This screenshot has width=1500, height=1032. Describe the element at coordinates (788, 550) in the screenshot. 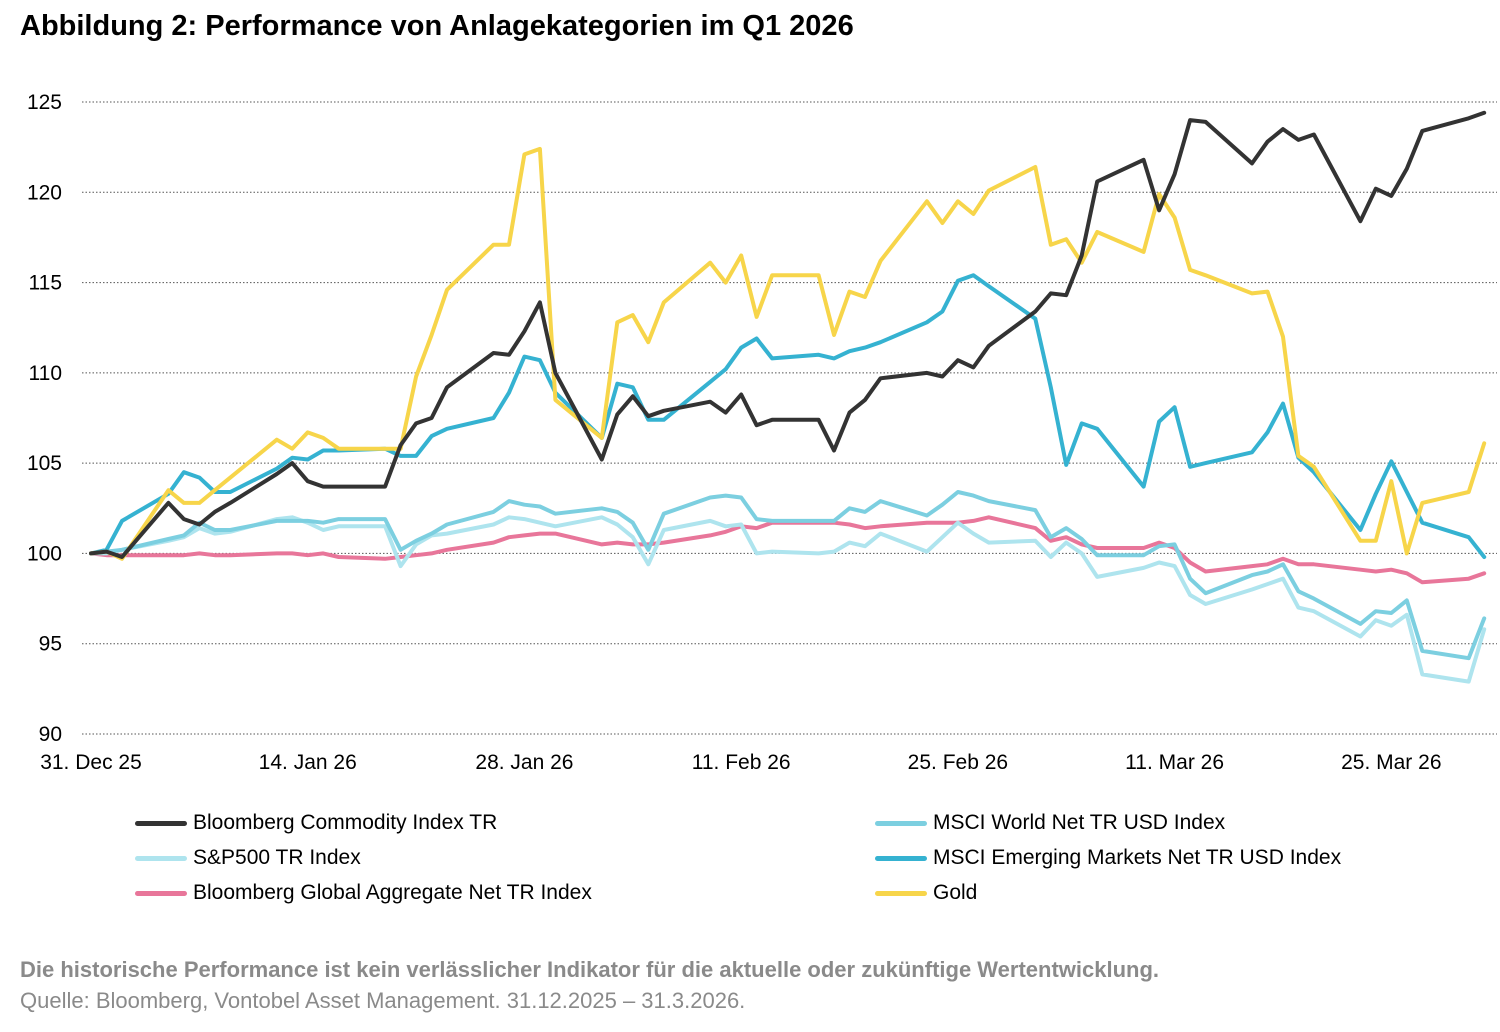

I see `series-line-bloomberg-global-aggregate-net-tr-index` at that location.